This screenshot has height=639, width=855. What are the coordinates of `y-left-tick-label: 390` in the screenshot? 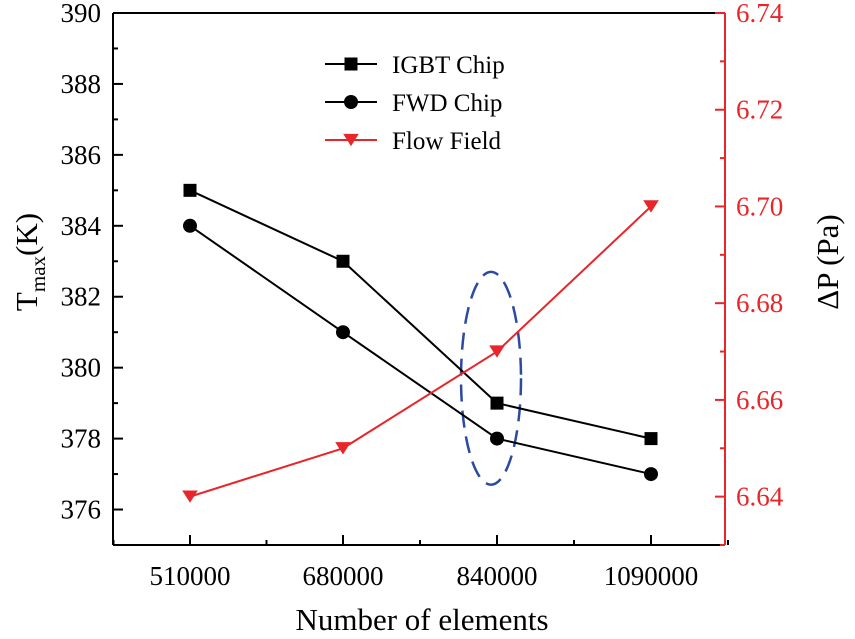 It's located at (81, 14).